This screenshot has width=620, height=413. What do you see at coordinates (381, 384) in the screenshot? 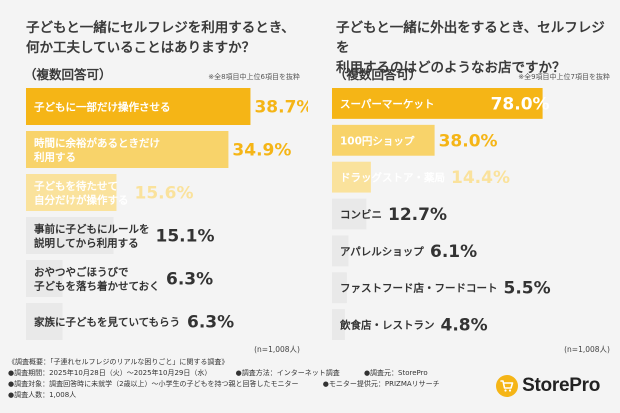
I see `survey-provider: ●モニター提供元：PRIZMAリサーチ` at bounding box center [381, 384].